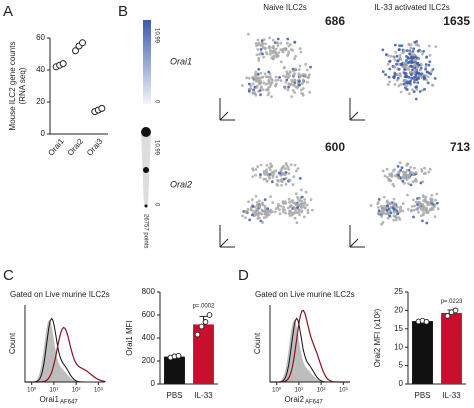 The image size is (474, 408). What do you see at coordinates (156, 148) in the screenshot?
I see `size-max: 10.99` at bounding box center [156, 148].